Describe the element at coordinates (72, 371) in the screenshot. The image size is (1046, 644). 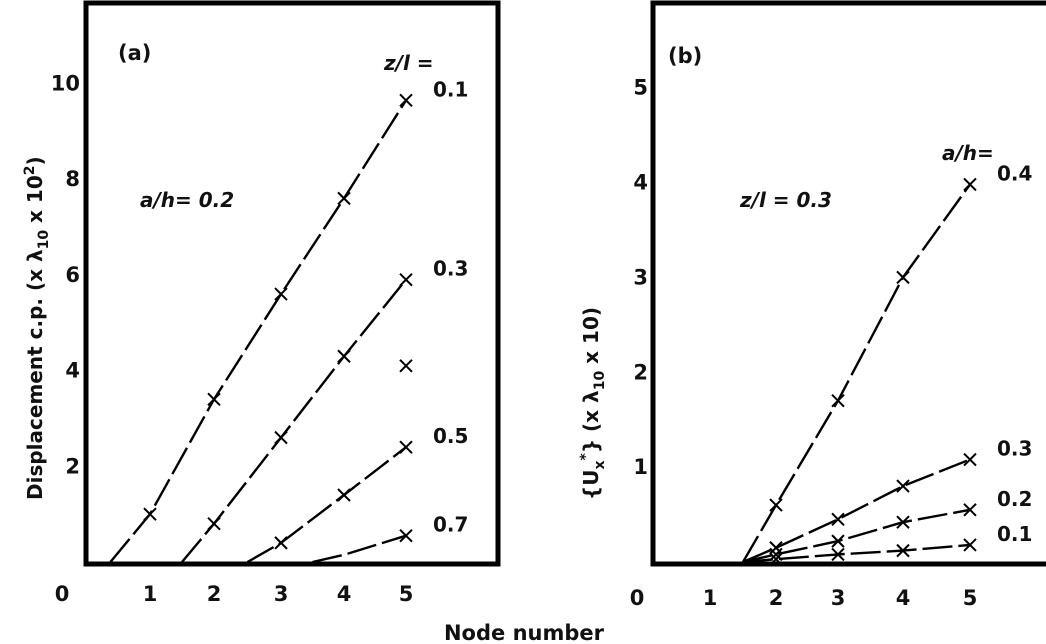
I see `panel-a-y-tick-label: 4` at that location.